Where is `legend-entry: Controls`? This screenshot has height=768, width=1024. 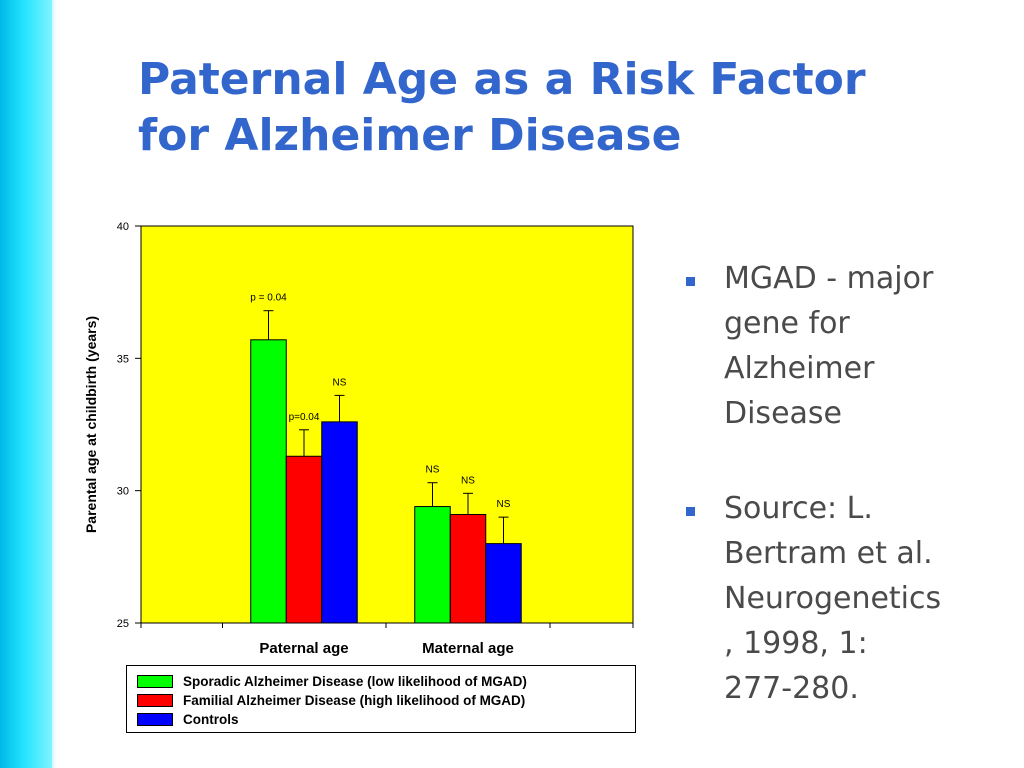
legend-entry: Controls is located at coordinates (381, 719).